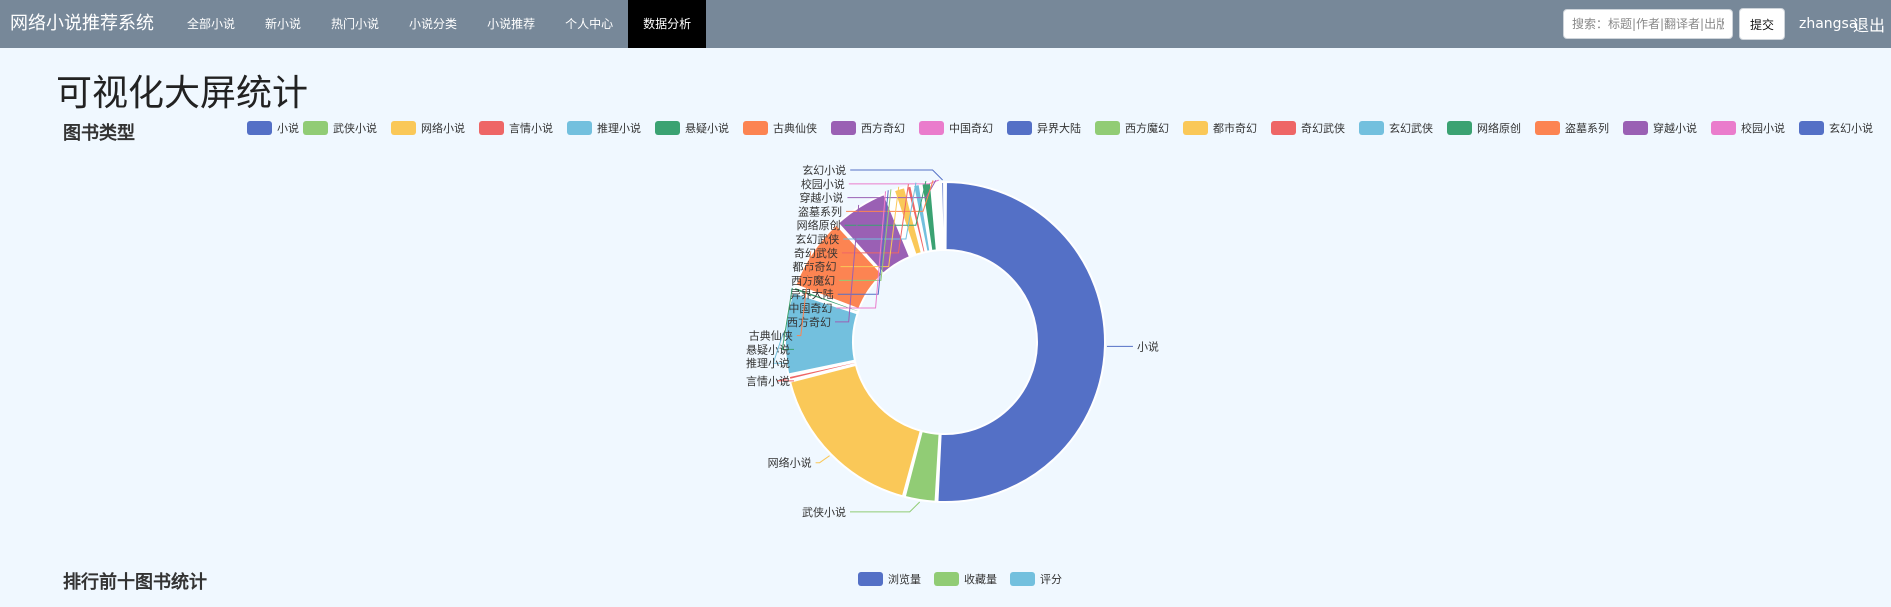 This screenshot has width=1891, height=607. I want to click on section-title-top-ten: 排行前十图书统计, so click(135, 582).